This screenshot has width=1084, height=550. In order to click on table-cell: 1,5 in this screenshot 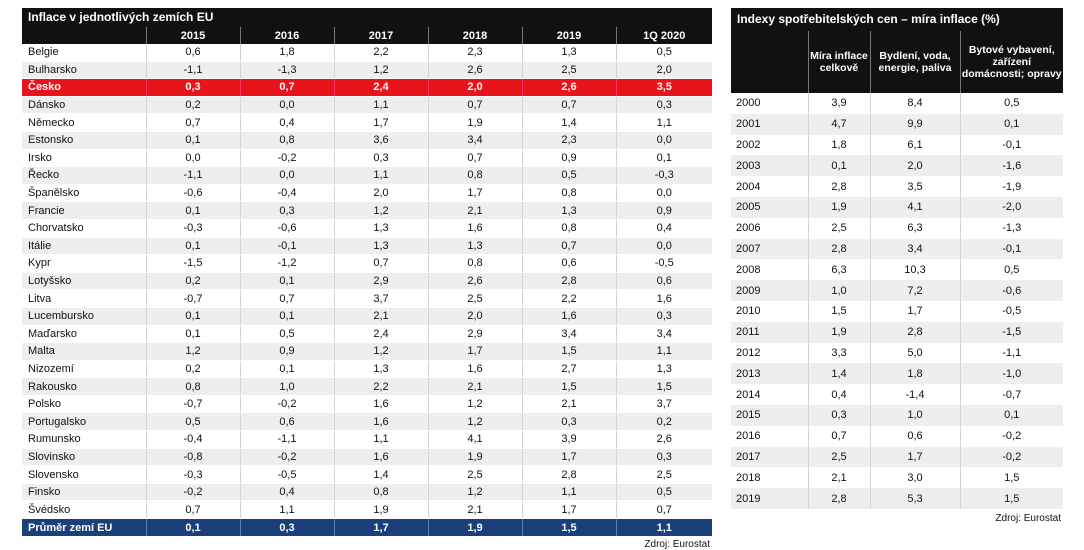, I will do `click(568, 527)`.